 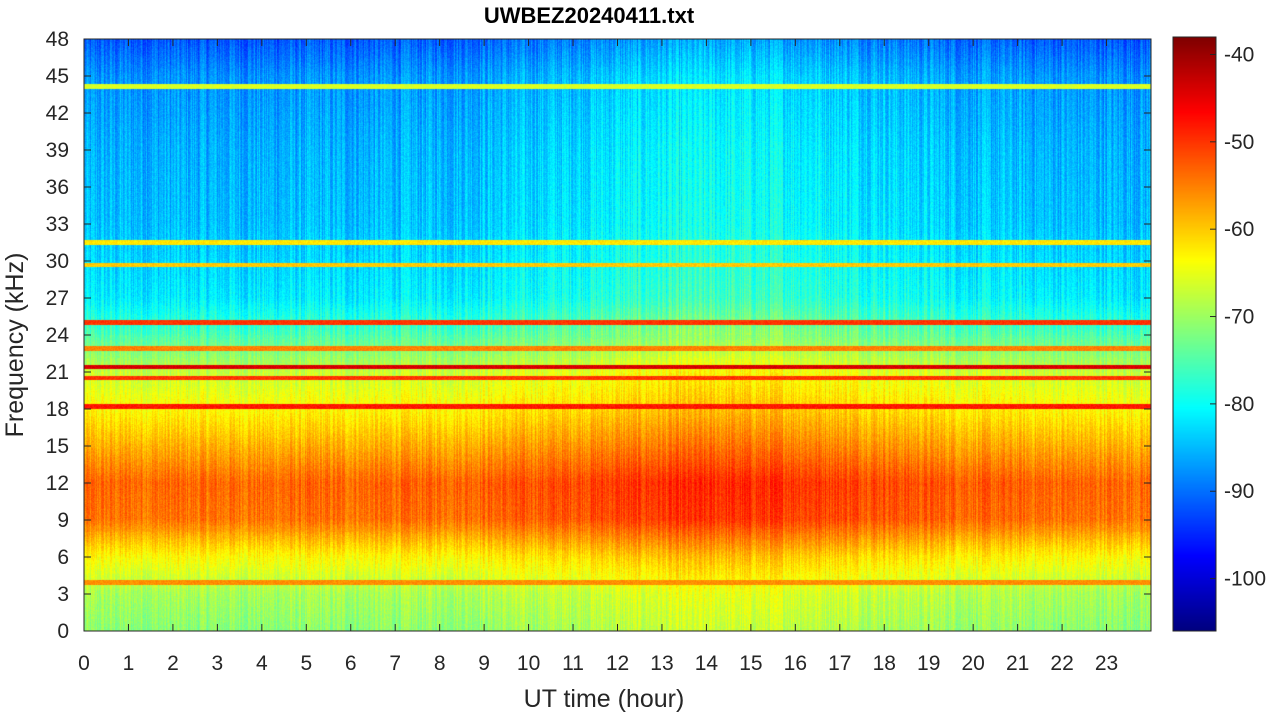 What do you see at coordinates (1239, 229) in the screenshot?
I see `colorbar-tick-label: -60` at bounding box center [1239, 229].